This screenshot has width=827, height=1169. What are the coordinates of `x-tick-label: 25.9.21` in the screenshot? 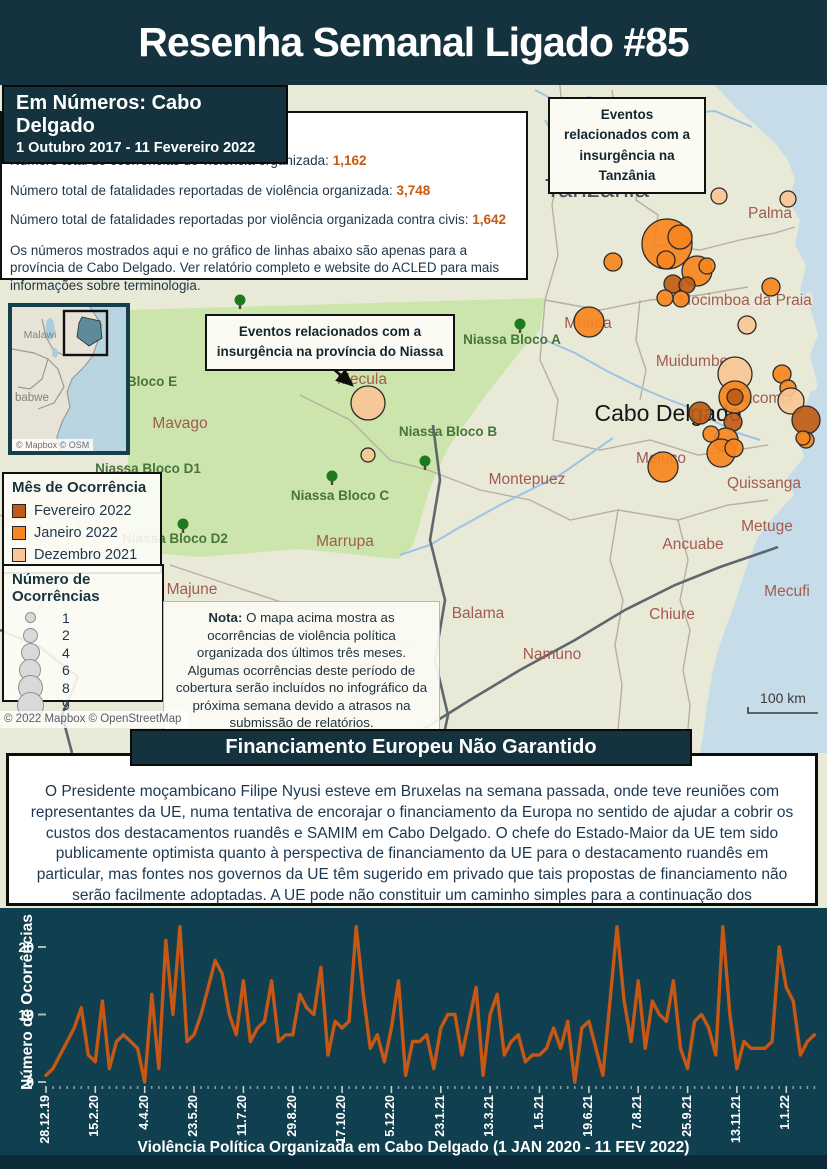 It's located at (686, 1116).